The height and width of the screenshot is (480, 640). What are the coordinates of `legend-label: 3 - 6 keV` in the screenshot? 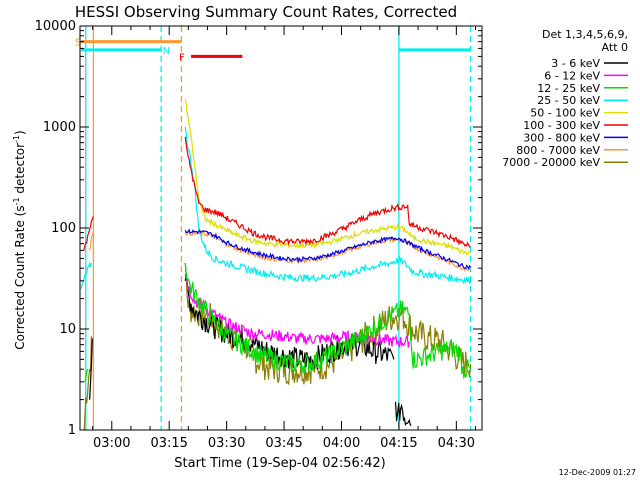 It's located at (575, 63).